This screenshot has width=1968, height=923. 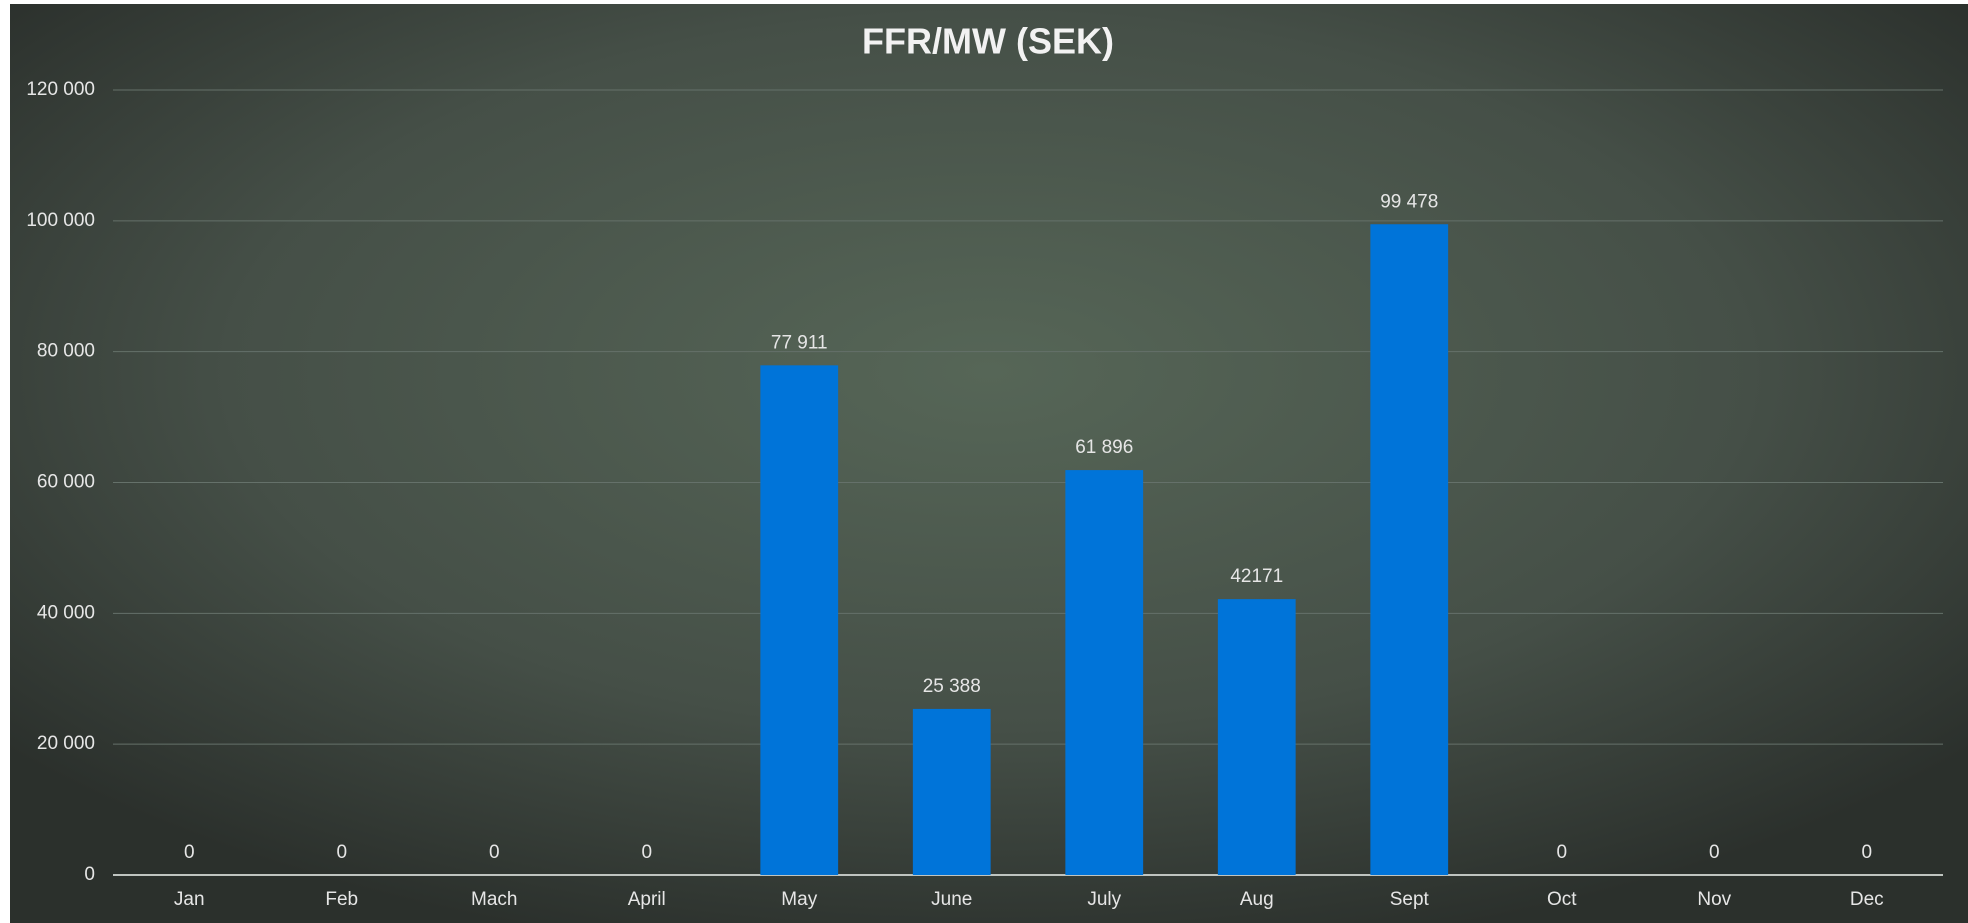 I want to click on x-tick-label: Mach, so click(x=494, y=899).